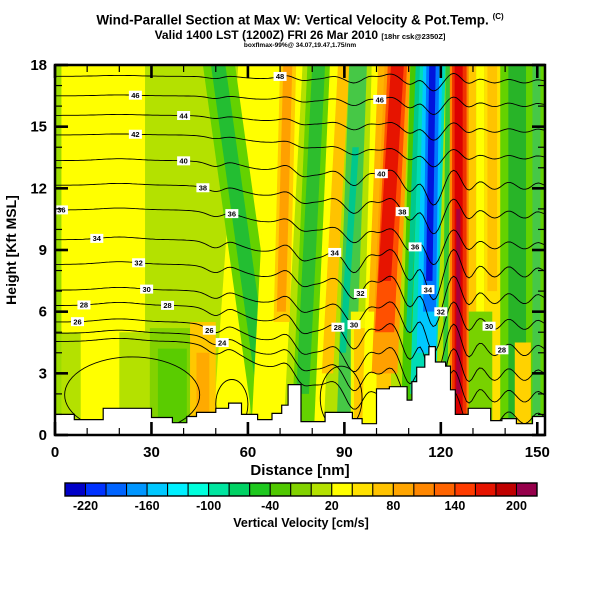 This screenshot has width=600, height=600. Describe the element at coordinates (208, 506) in the screenshot. I see `colorbar-label: -100` at that location.